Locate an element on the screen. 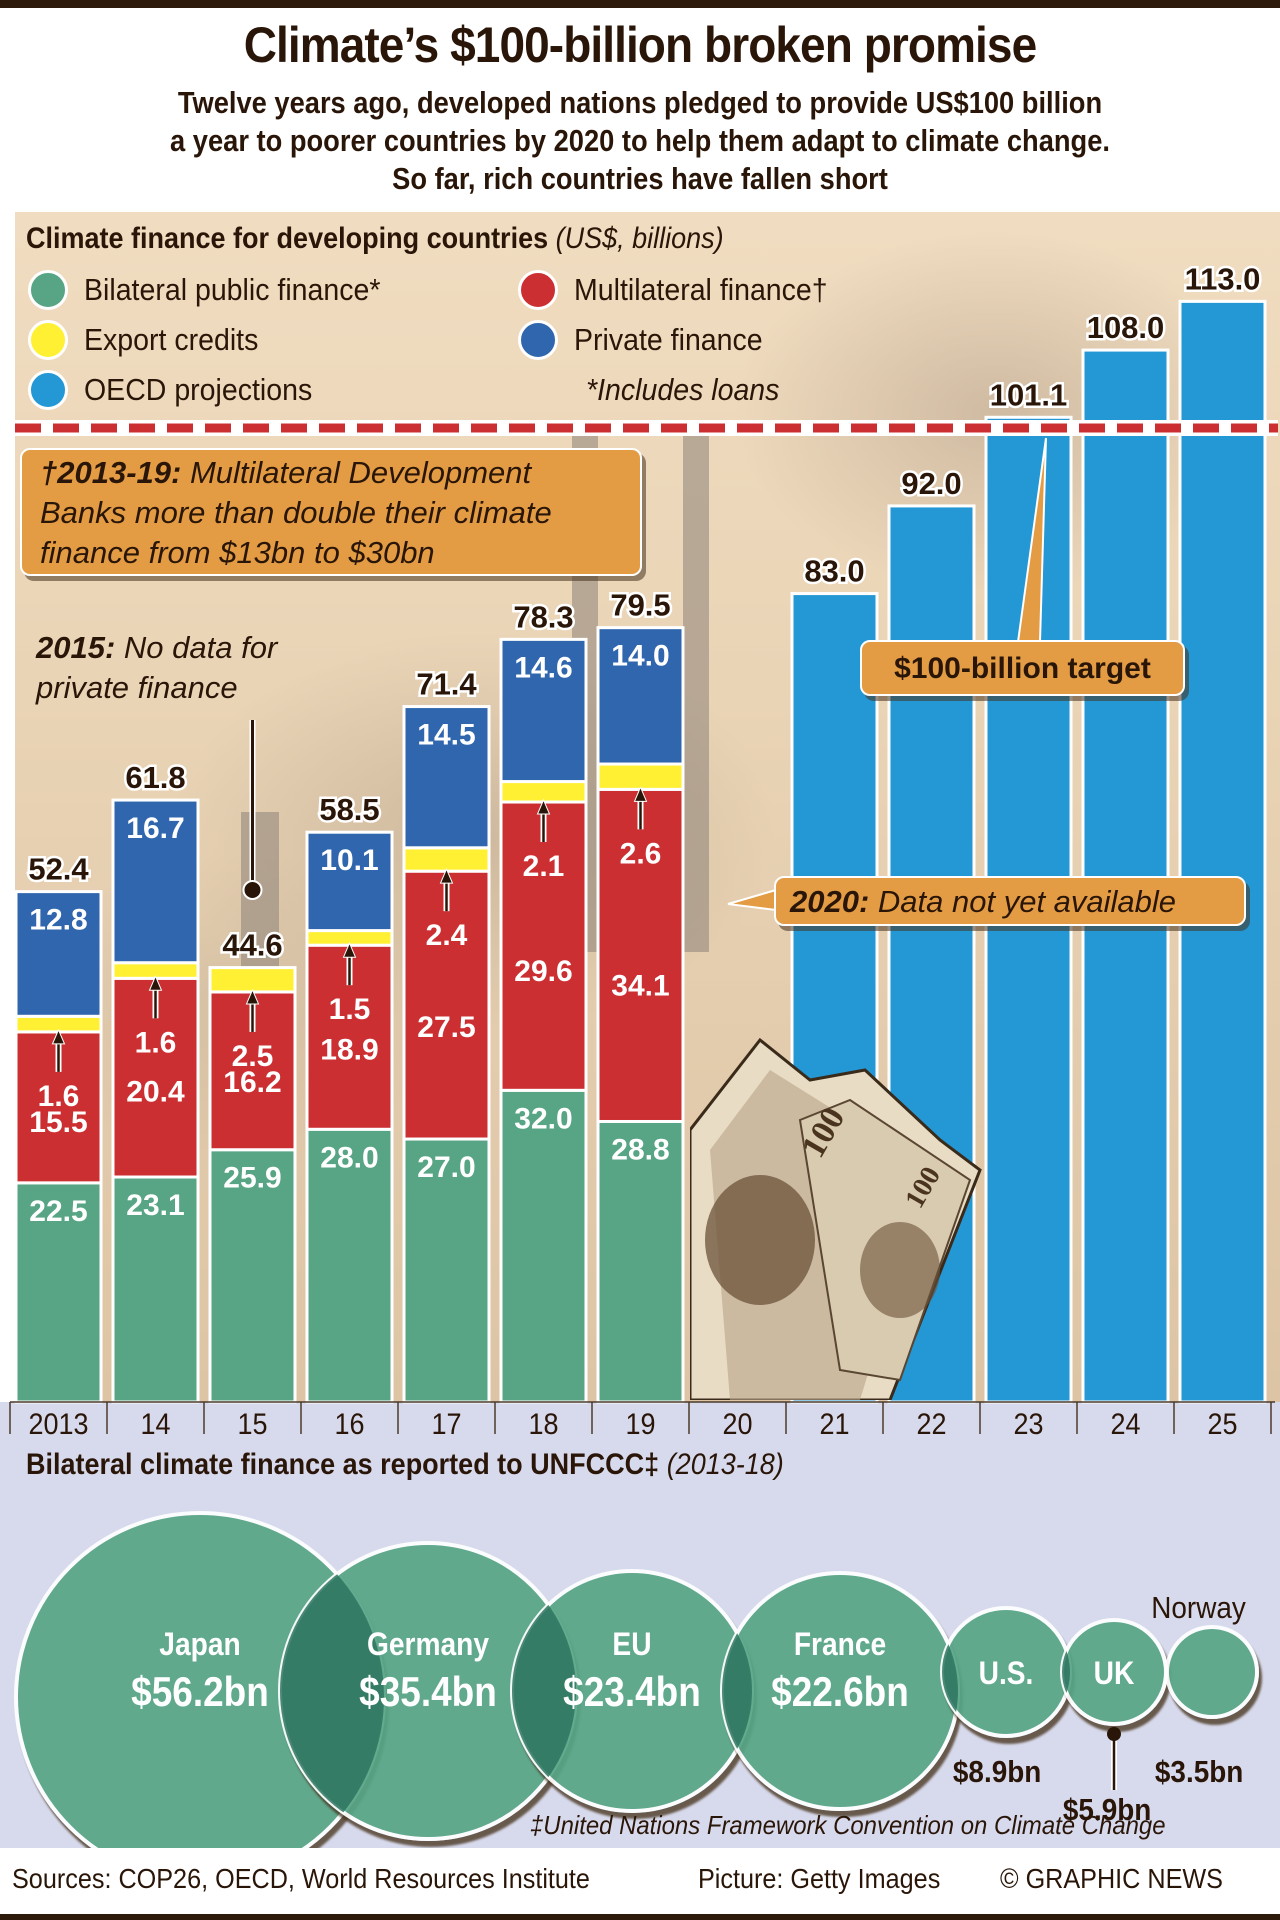 The image size is (1280, 1920). total-label-19: 79.5 is located at coordinates (640, 605).